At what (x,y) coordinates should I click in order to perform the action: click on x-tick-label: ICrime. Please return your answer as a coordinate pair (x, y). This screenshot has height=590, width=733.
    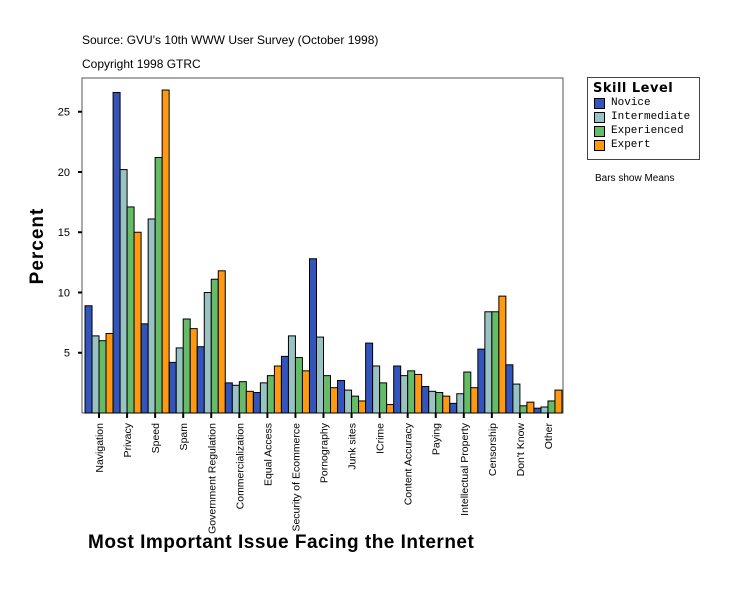
    Looking at the image, I should click on (381, 438).